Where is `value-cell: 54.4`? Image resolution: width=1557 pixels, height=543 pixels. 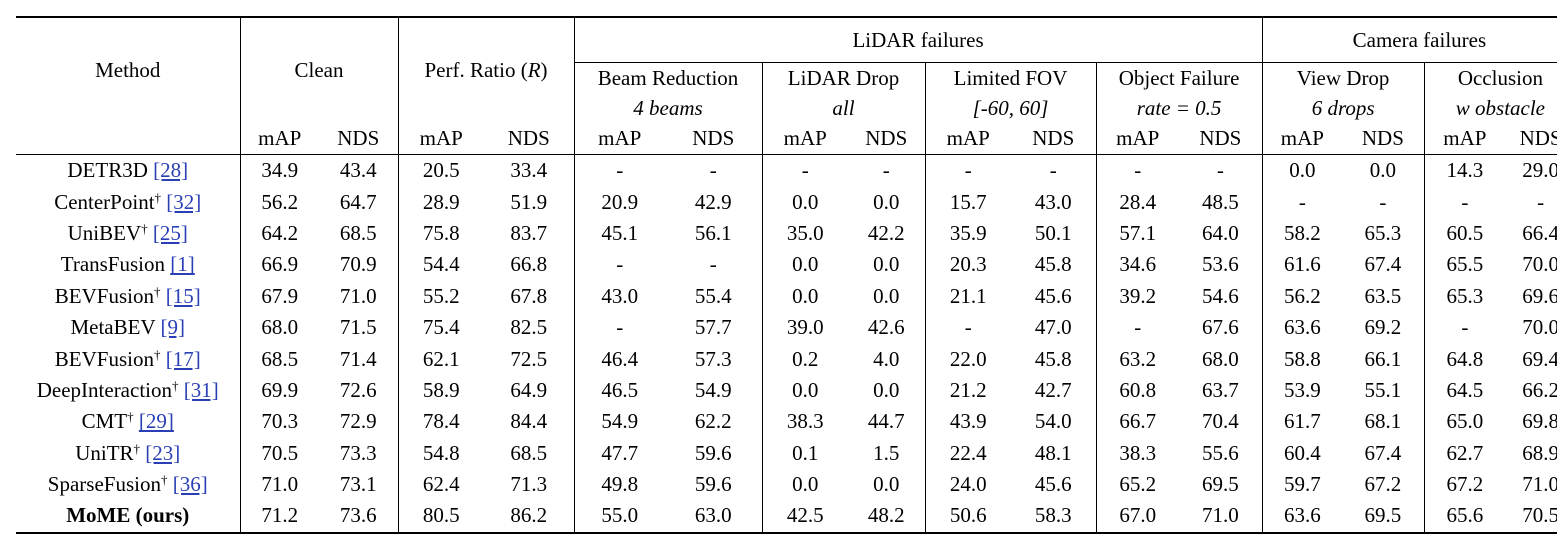
value-cell: 54.4 is located at coordinates (441, 265).